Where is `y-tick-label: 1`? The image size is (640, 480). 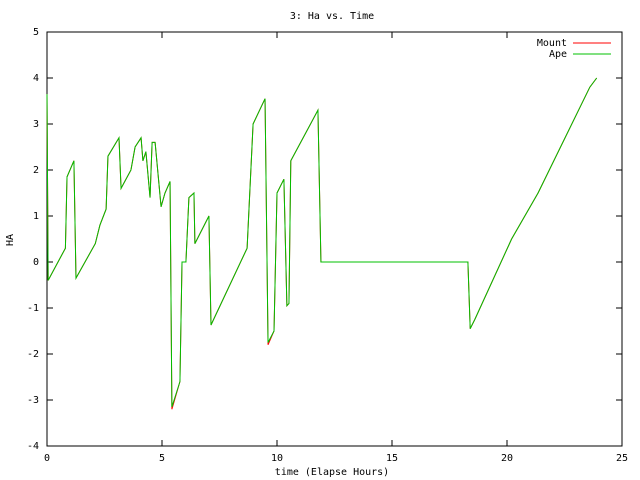
y-tick-label: 1 is located at coordinates (36, 216).